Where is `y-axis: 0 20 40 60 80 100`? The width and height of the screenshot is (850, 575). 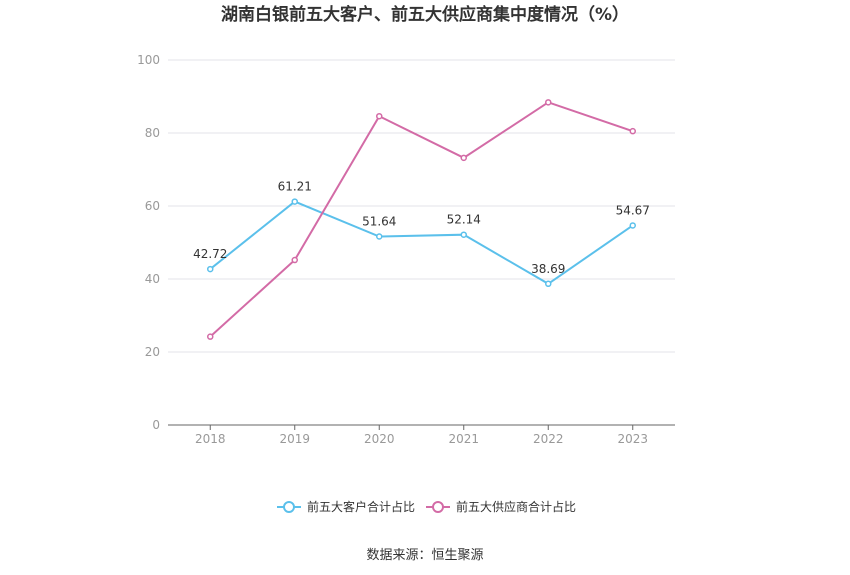 y-axis: 0 20 40 60 80 100 is located at coordinates (148, 242).